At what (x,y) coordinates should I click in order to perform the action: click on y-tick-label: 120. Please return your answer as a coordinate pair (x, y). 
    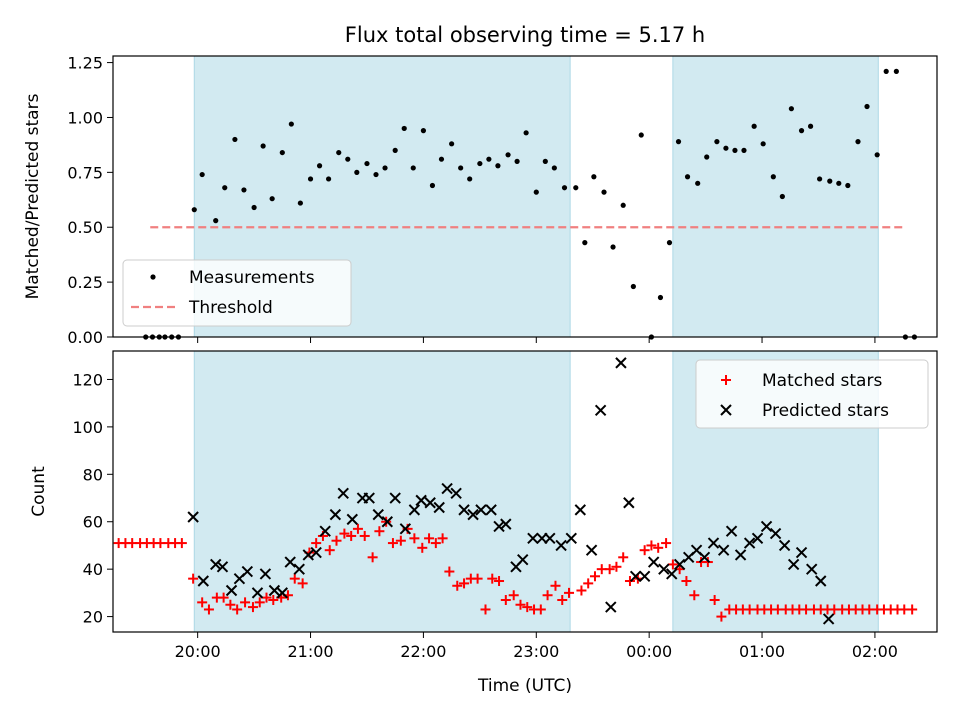
    Looking at the image, I should click on (87, 379).